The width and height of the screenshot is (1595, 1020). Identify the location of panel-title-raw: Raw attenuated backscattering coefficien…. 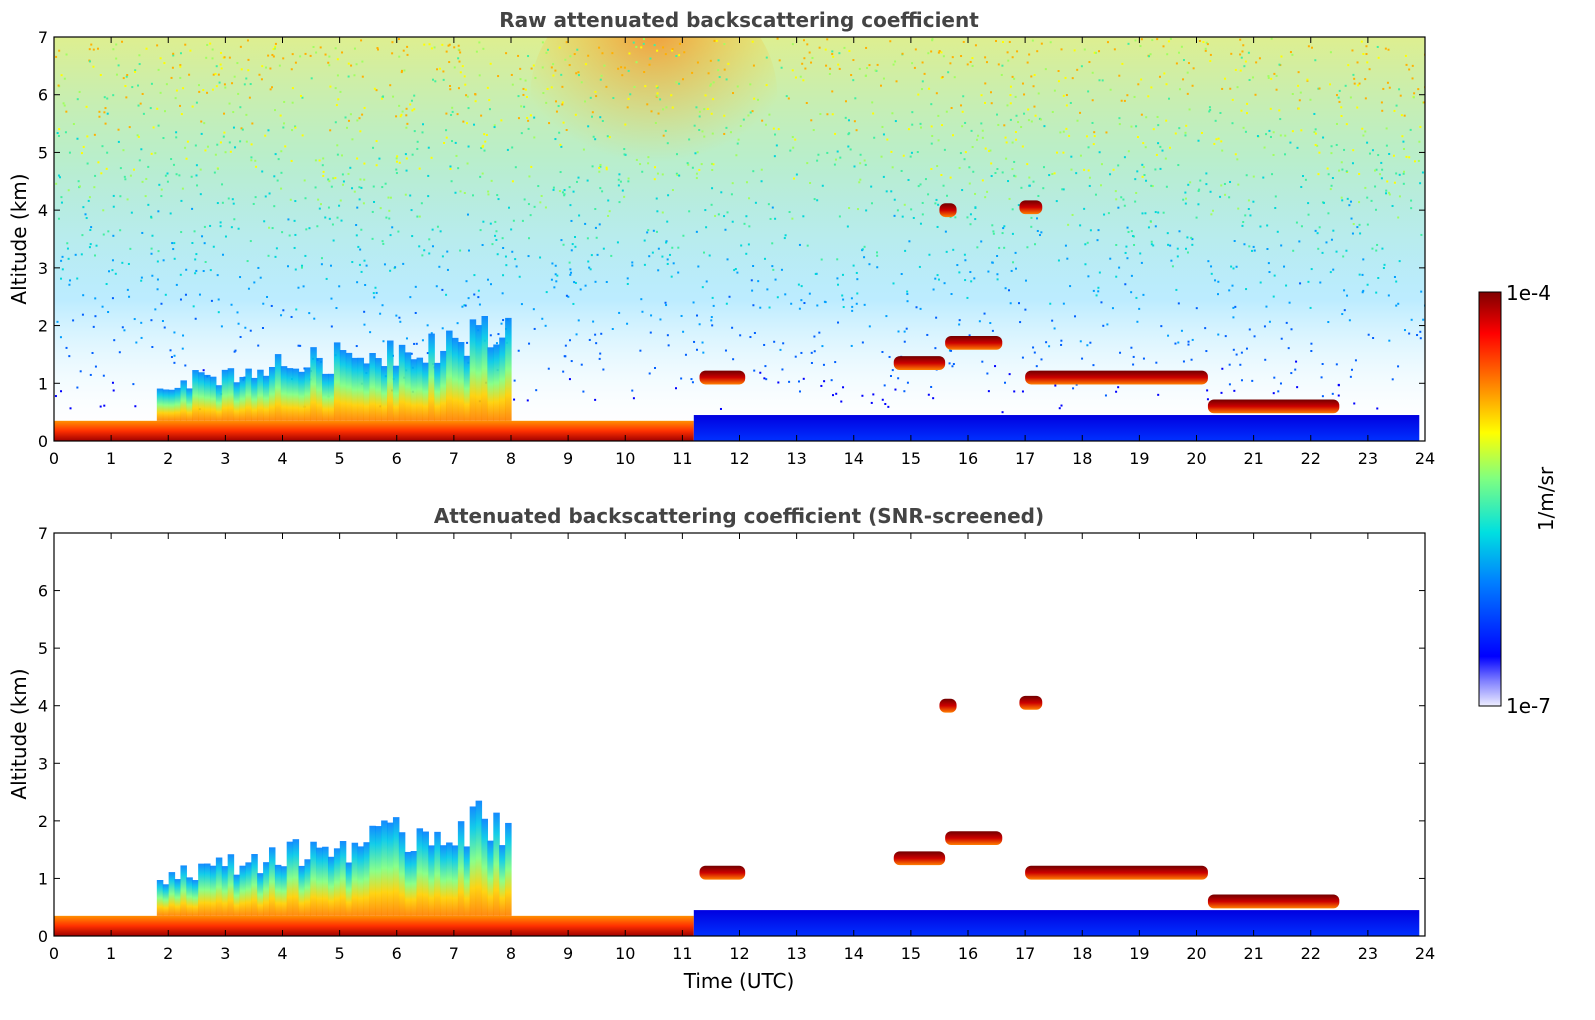
(739, 20).